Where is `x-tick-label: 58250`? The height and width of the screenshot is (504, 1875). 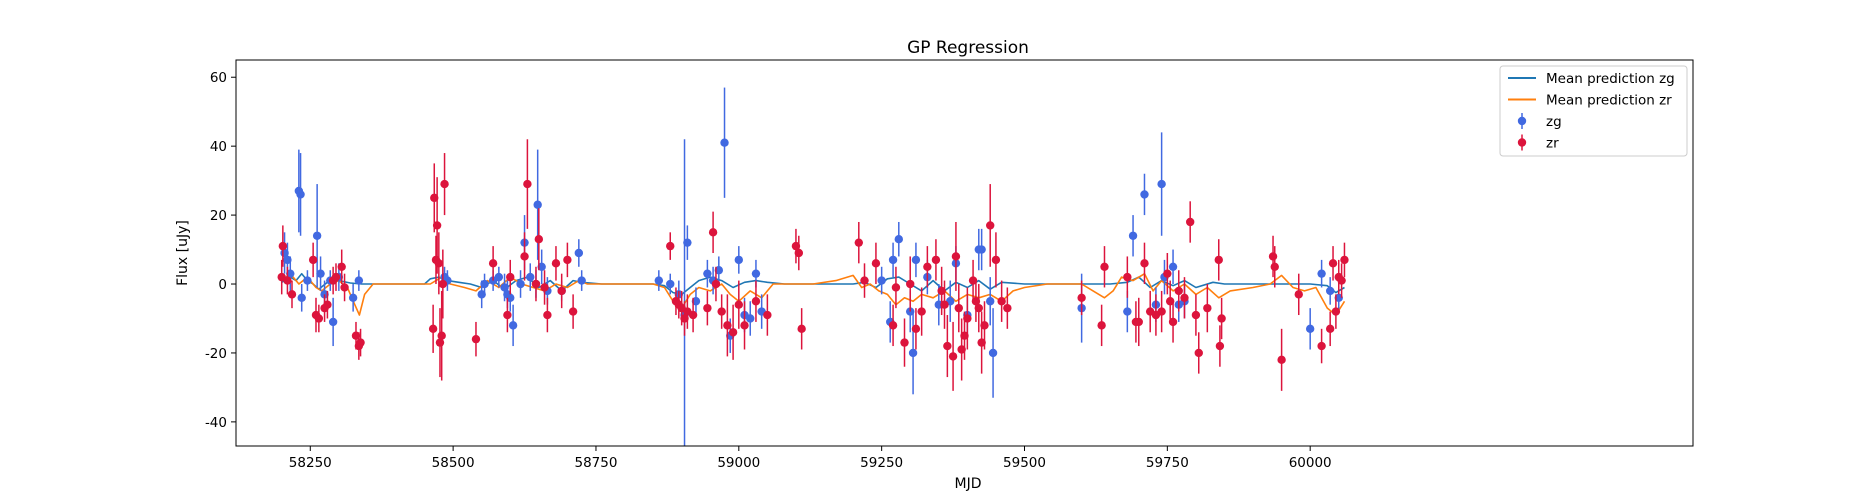
x-tick-label: 58250 is located at coordinates (310, 463).